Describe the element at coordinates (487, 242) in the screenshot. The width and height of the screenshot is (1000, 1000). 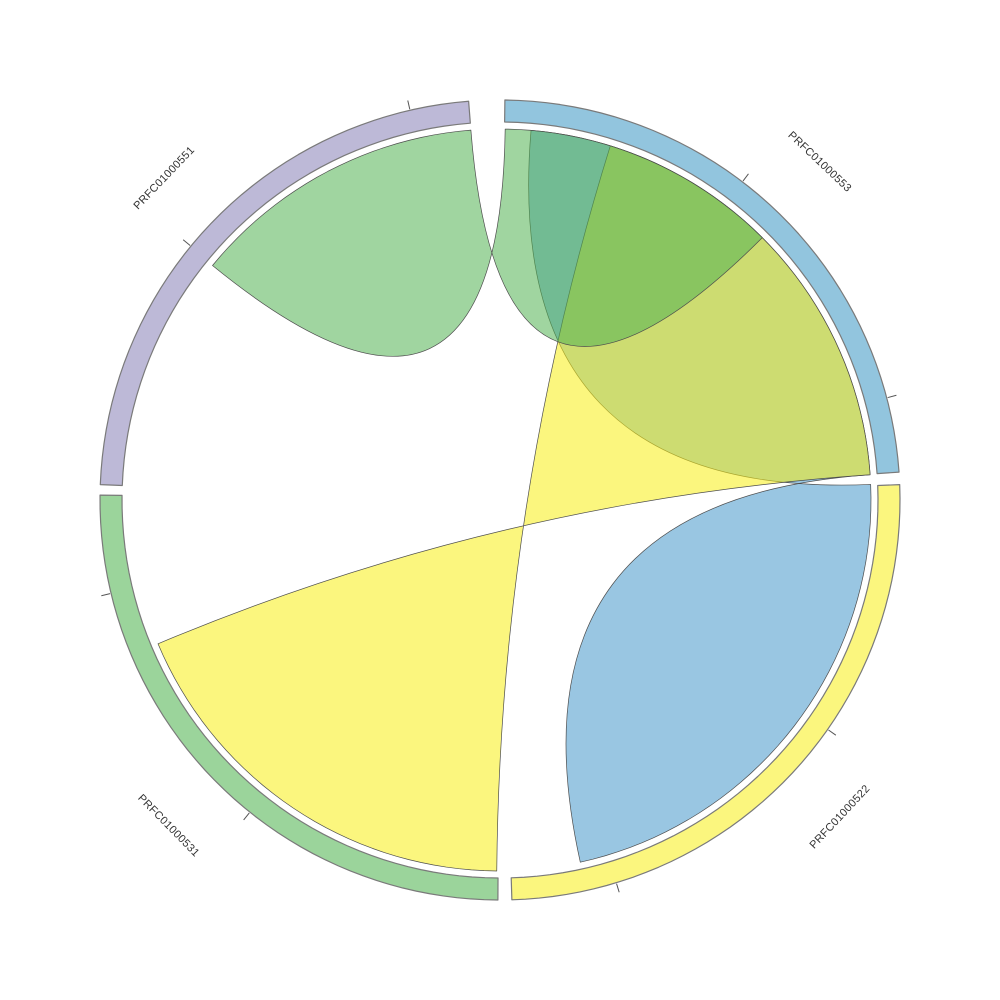
I see `chord-ribbon-PRFC01000551-to-PRFC01000553` at that location.